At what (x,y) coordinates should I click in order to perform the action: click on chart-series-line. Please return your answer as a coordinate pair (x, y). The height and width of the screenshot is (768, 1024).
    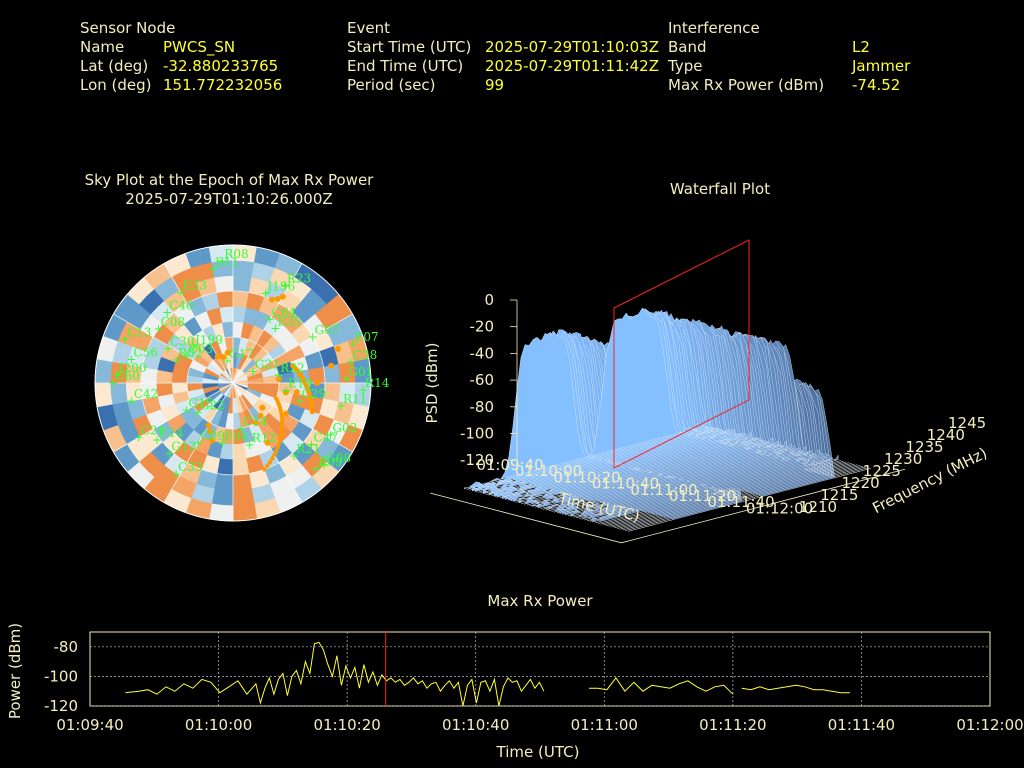
    Looking at the image, I should click on (661, 686).